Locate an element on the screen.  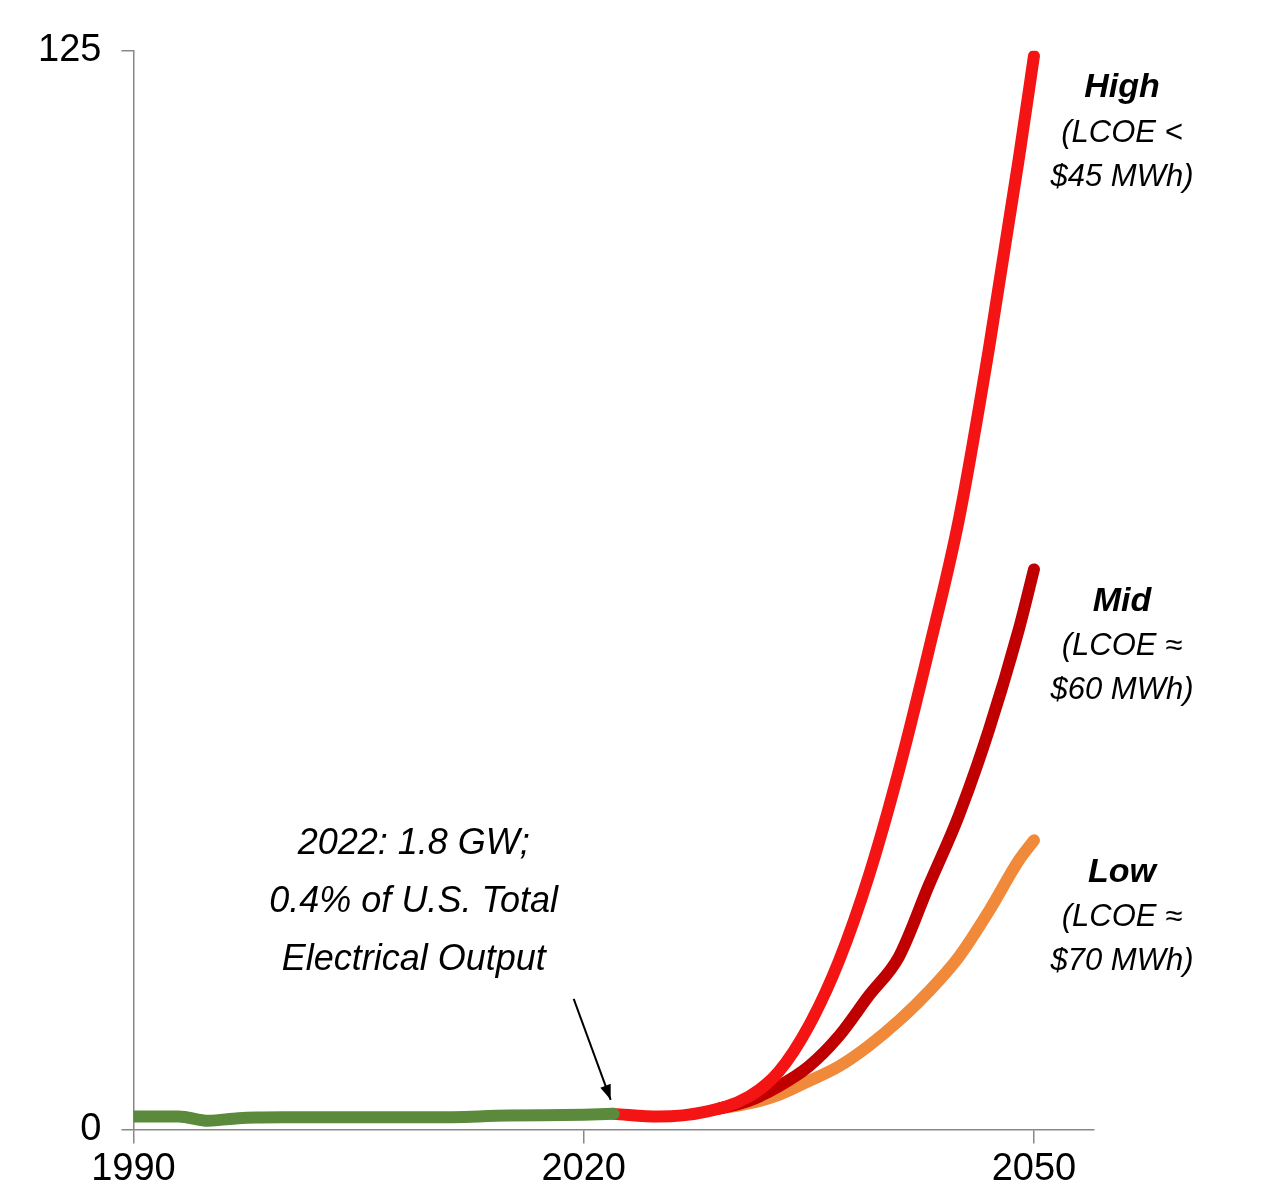
x-tick-label: 1990 is located at coordinates (133, 1166).